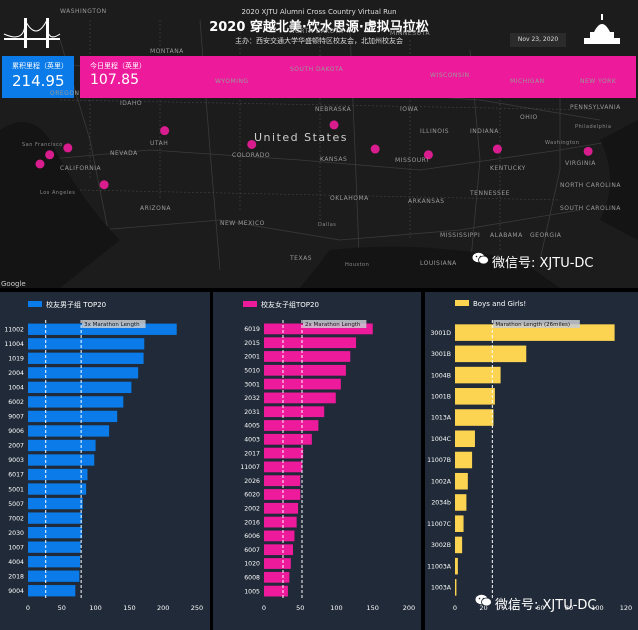 The image size is (638, 630). Describe the element at coordinates (409, 608) in the screenshot. I see `x-tick-label: 200` at that location.